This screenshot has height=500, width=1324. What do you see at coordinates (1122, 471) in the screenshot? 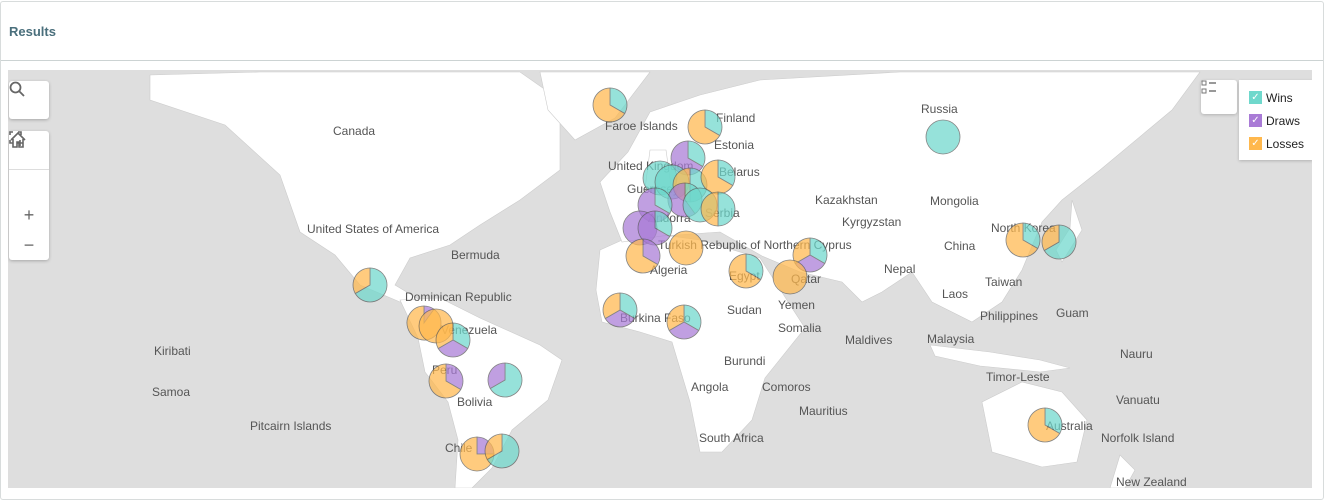
I see `land-new-zealand` at bounding box center [1122, 471].